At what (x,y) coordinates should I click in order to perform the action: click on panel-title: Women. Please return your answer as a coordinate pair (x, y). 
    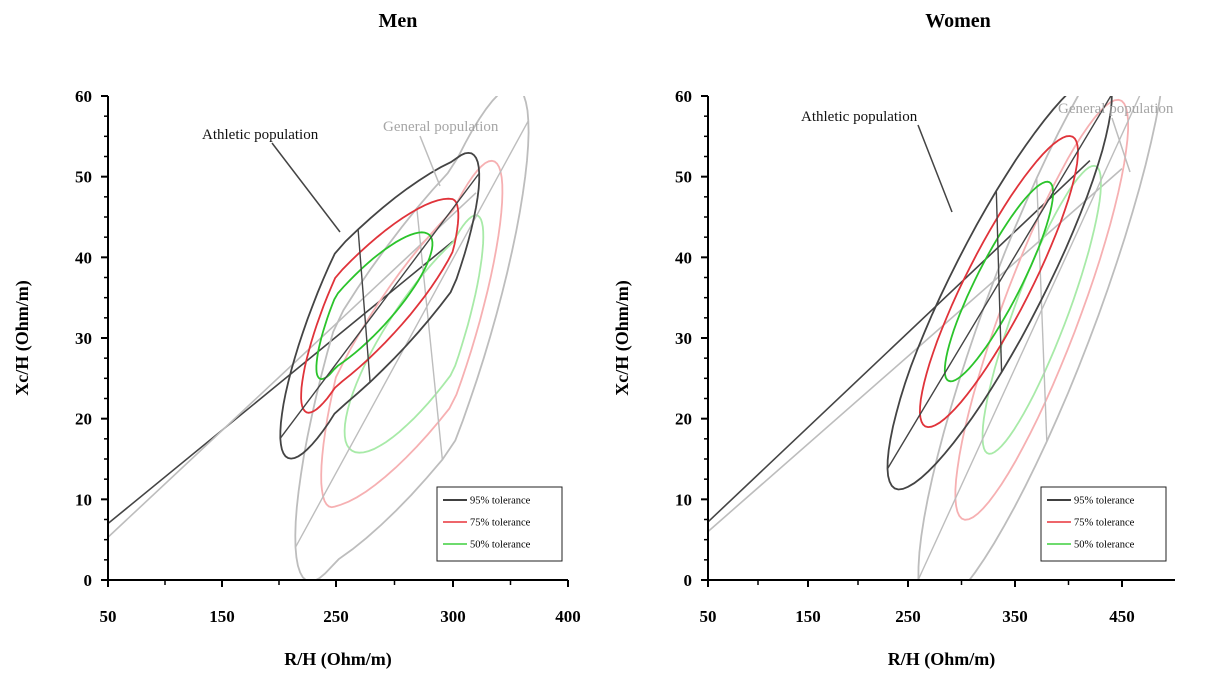
    Looking at the image, I should click on (958, 21).